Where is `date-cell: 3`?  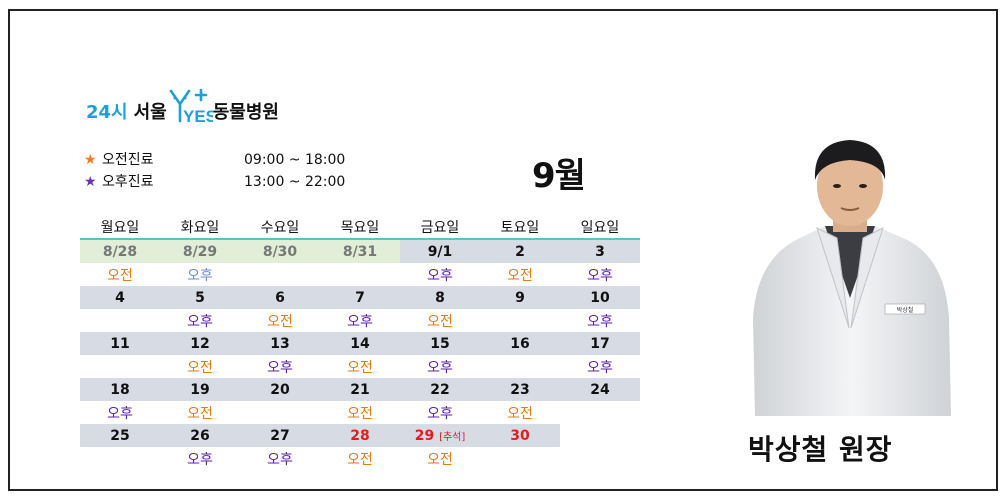 date-cell: 3 is located at coordinates (600, 251).